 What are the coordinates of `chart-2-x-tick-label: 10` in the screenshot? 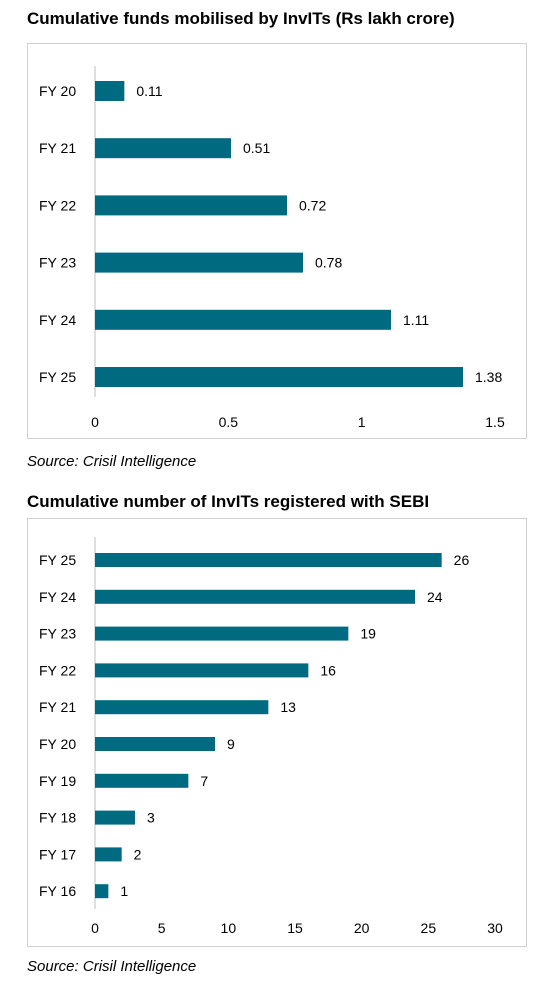 It's located at (229, 928).